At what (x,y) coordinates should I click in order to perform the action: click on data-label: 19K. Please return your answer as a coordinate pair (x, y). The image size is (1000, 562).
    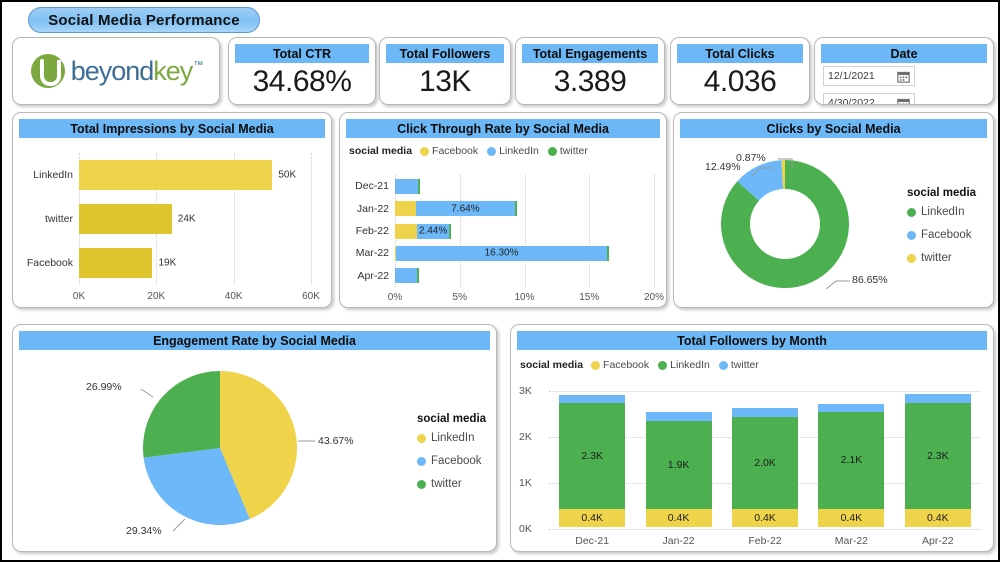
    Looking at the image, I should click on (167, 263).